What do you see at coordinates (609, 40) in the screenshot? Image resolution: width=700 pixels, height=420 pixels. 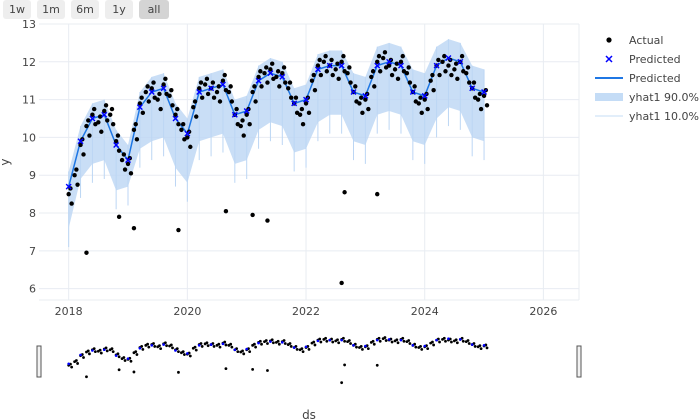 I see `legend-swatch-dot` at bounding box center [609, 40].